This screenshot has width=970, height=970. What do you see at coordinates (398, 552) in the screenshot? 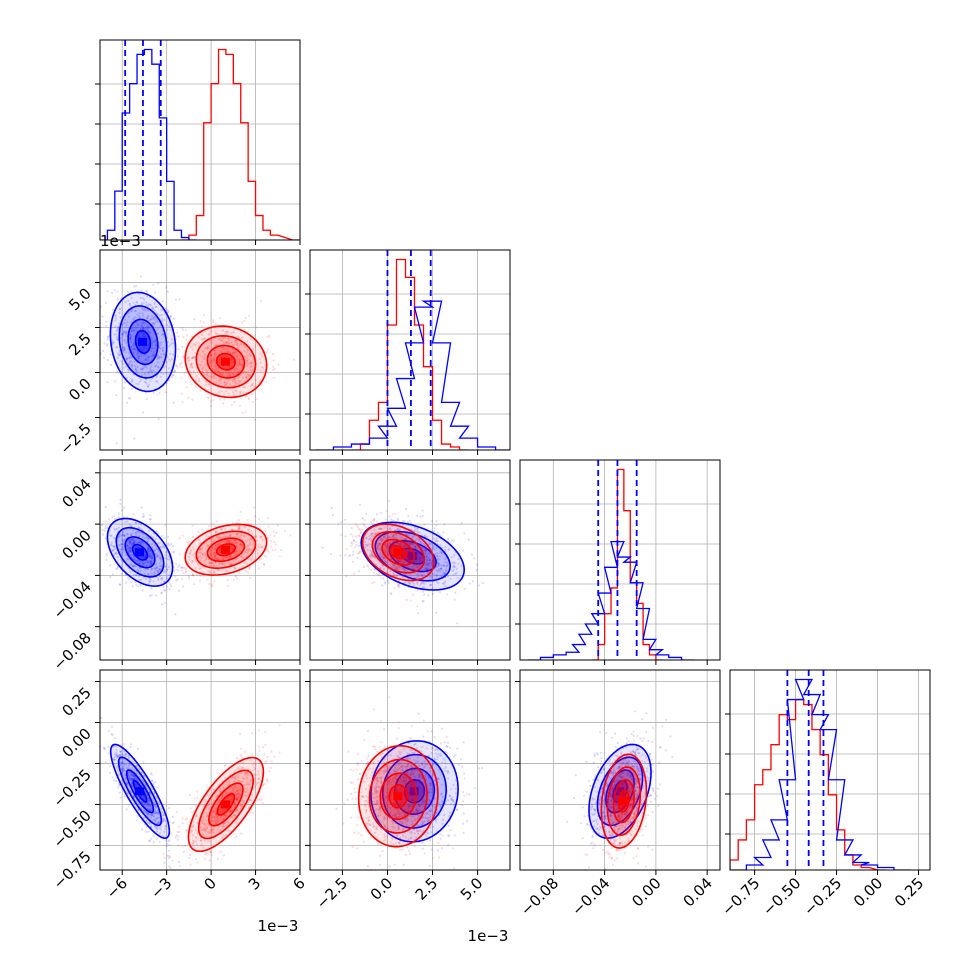
I see `density-peak` at bounding box center [398, 552].